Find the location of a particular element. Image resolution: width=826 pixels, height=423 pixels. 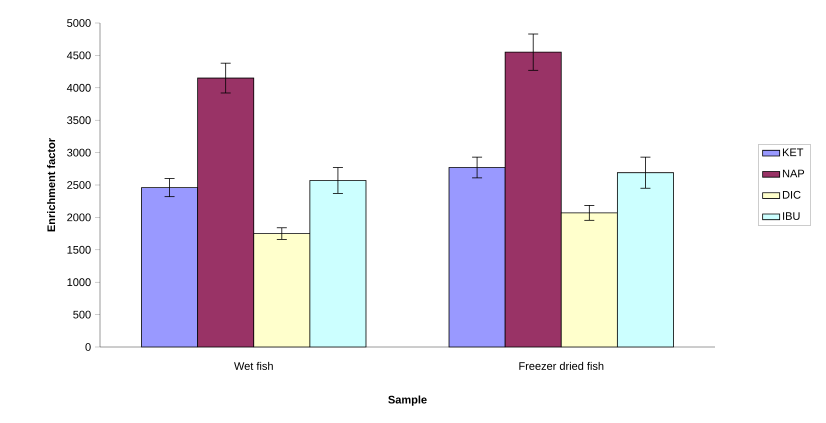

y-tick-label: 4500 is located at coordinates (78, 56).